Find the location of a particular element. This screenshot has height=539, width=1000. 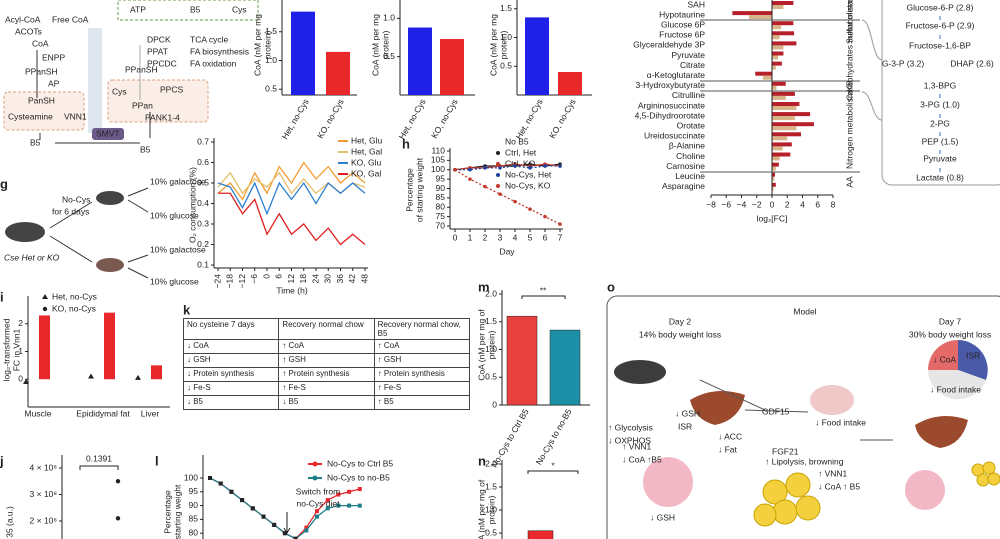

table-cell: ↑ GSH is located at coordinates (422, 360).